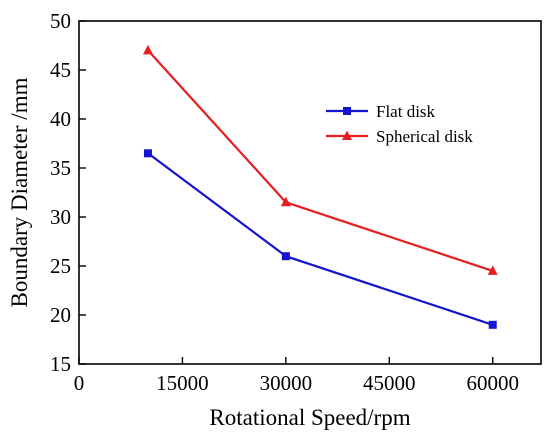 Image resolution: width=550 pixels, height=441 pixels. What do you see at coordinates (492, 383) in the screenshot?
I see `x-tick-label: 60000` at bounding box center [492, 383].